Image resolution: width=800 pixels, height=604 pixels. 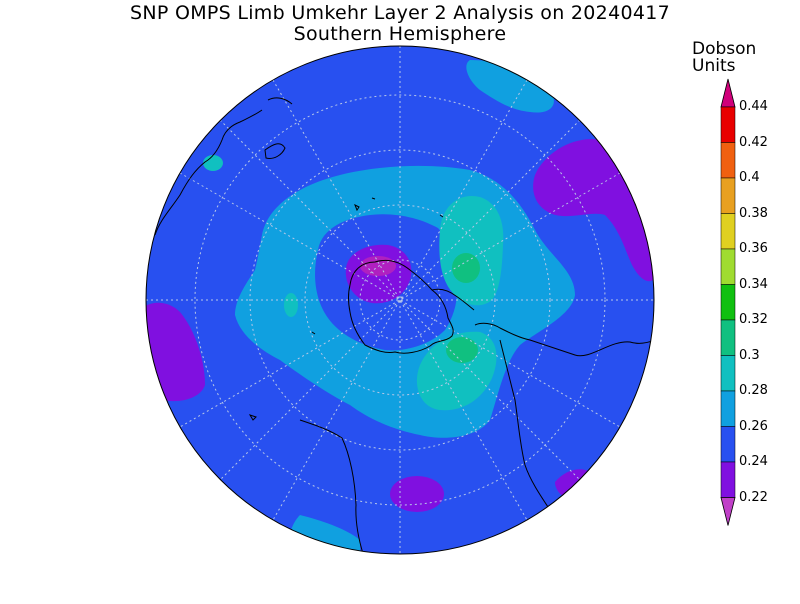 I want to click on field-0.22-south, so click(x=417, y=494).